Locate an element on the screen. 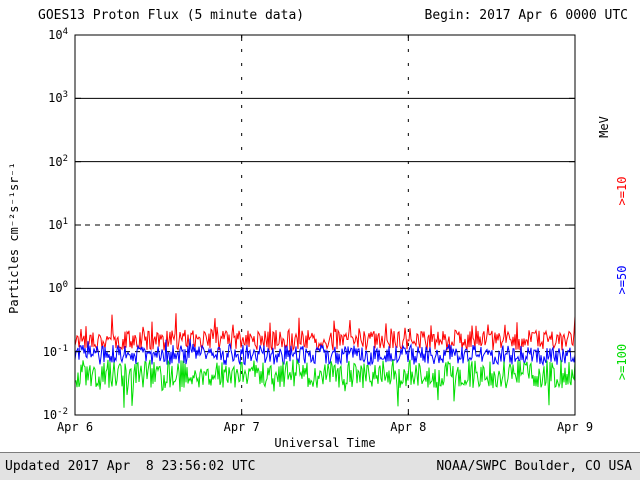 This screenshot has width=640, height=480. x-tick-label: Apr 6 is located at coordinates (75, 427).